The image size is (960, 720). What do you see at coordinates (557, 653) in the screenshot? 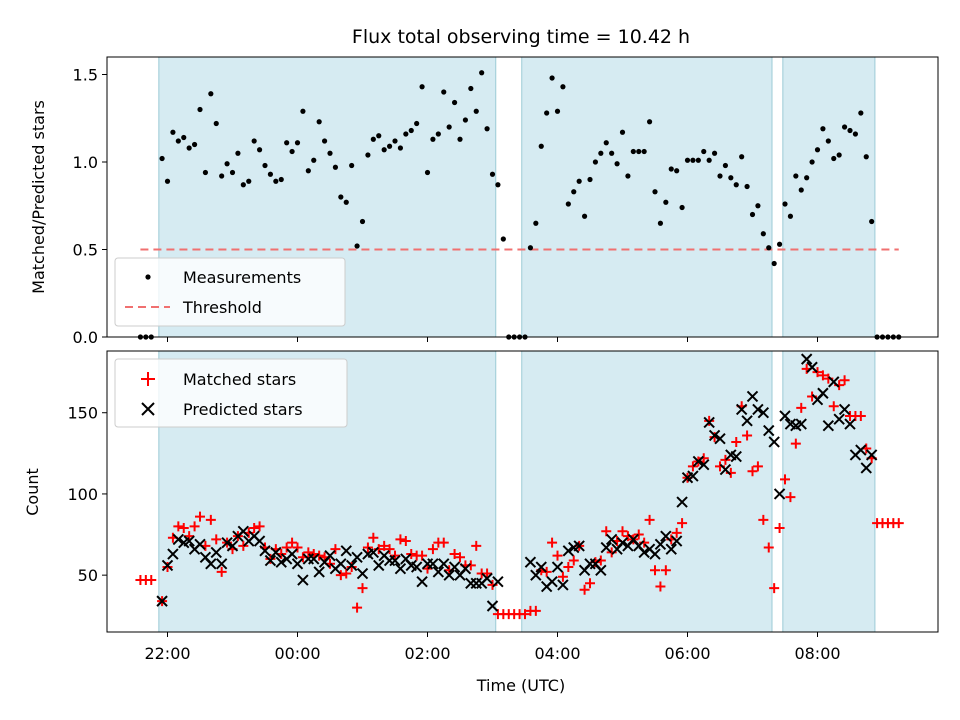
I see `x-tick-label: 04:00` at bounding box center [557, 653].